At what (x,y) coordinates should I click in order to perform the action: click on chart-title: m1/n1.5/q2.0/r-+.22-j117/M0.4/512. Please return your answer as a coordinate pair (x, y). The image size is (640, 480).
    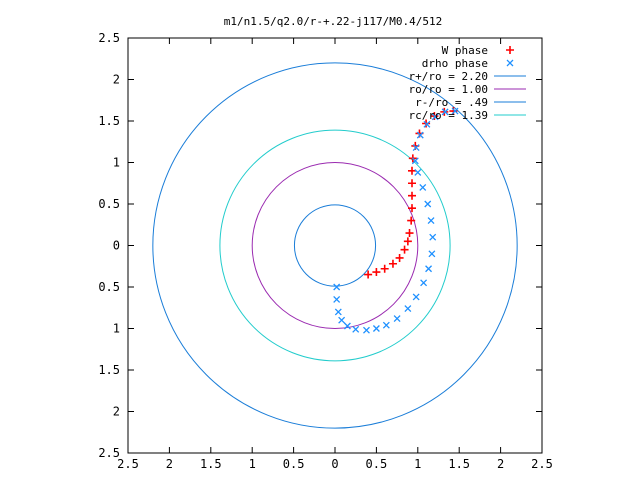
    Looking at the image, I should click on (333, 21).